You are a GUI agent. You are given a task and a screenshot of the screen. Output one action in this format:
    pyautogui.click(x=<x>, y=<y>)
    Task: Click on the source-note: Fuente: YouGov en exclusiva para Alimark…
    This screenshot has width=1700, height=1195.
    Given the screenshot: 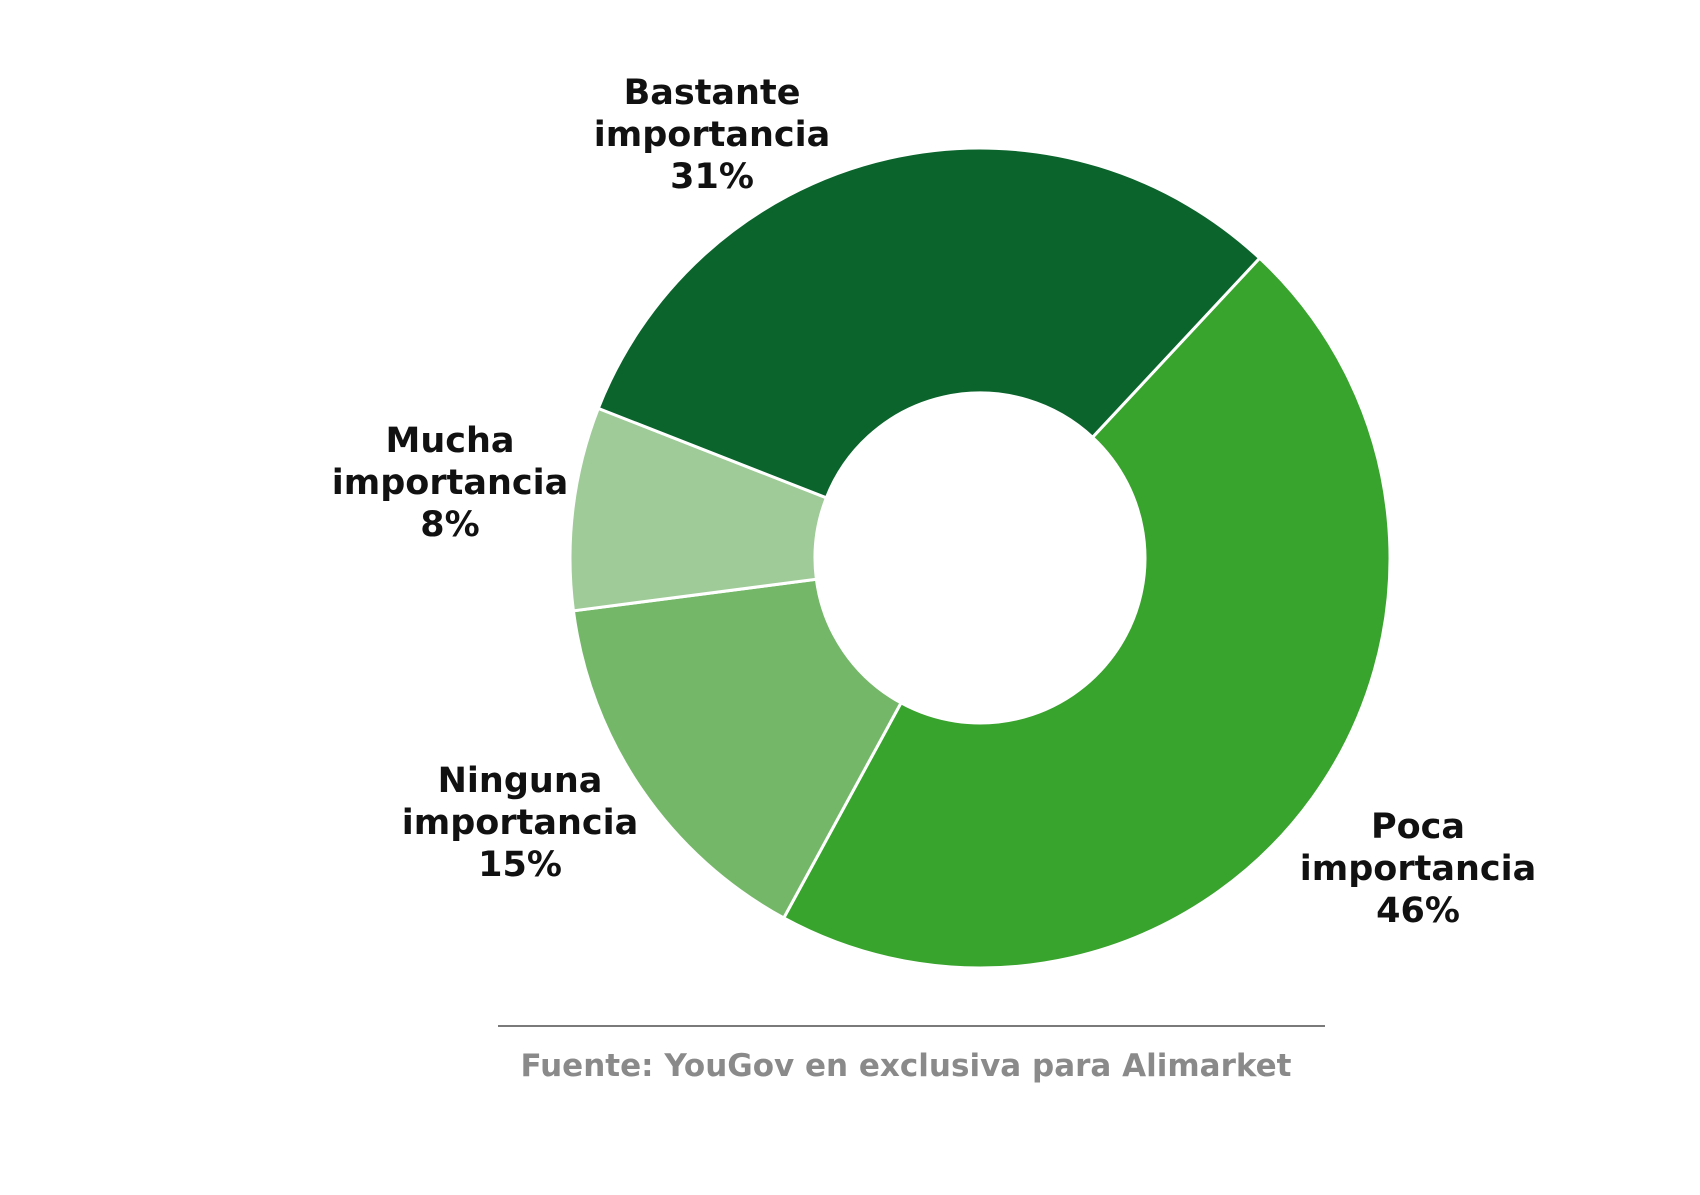 What is the action you would take?
    pyautogui.click(x=905, y=1066)
    